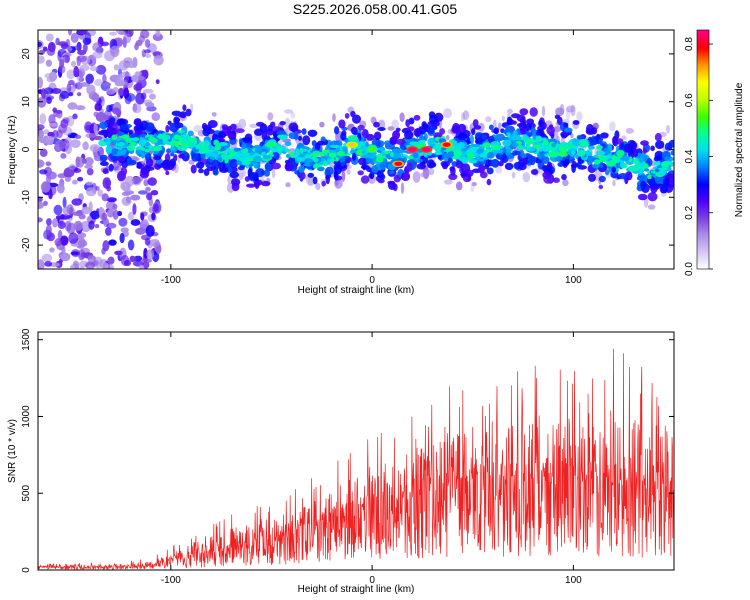 Image resolution: width=750 pixels, height=600 pixels. Describe the element at coordinates (26, 102) in the screenshot. I see `y-tick-label: 10` at that location.